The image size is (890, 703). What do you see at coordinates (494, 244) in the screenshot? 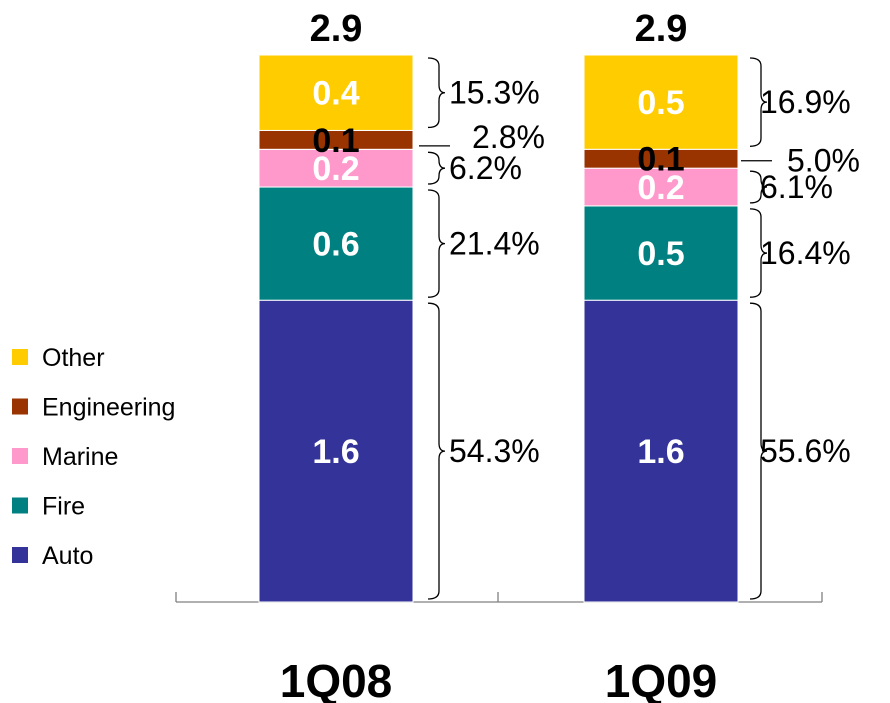
I see `share-label-fire-1q08: 21.4%` at bounding box center [494, 244].